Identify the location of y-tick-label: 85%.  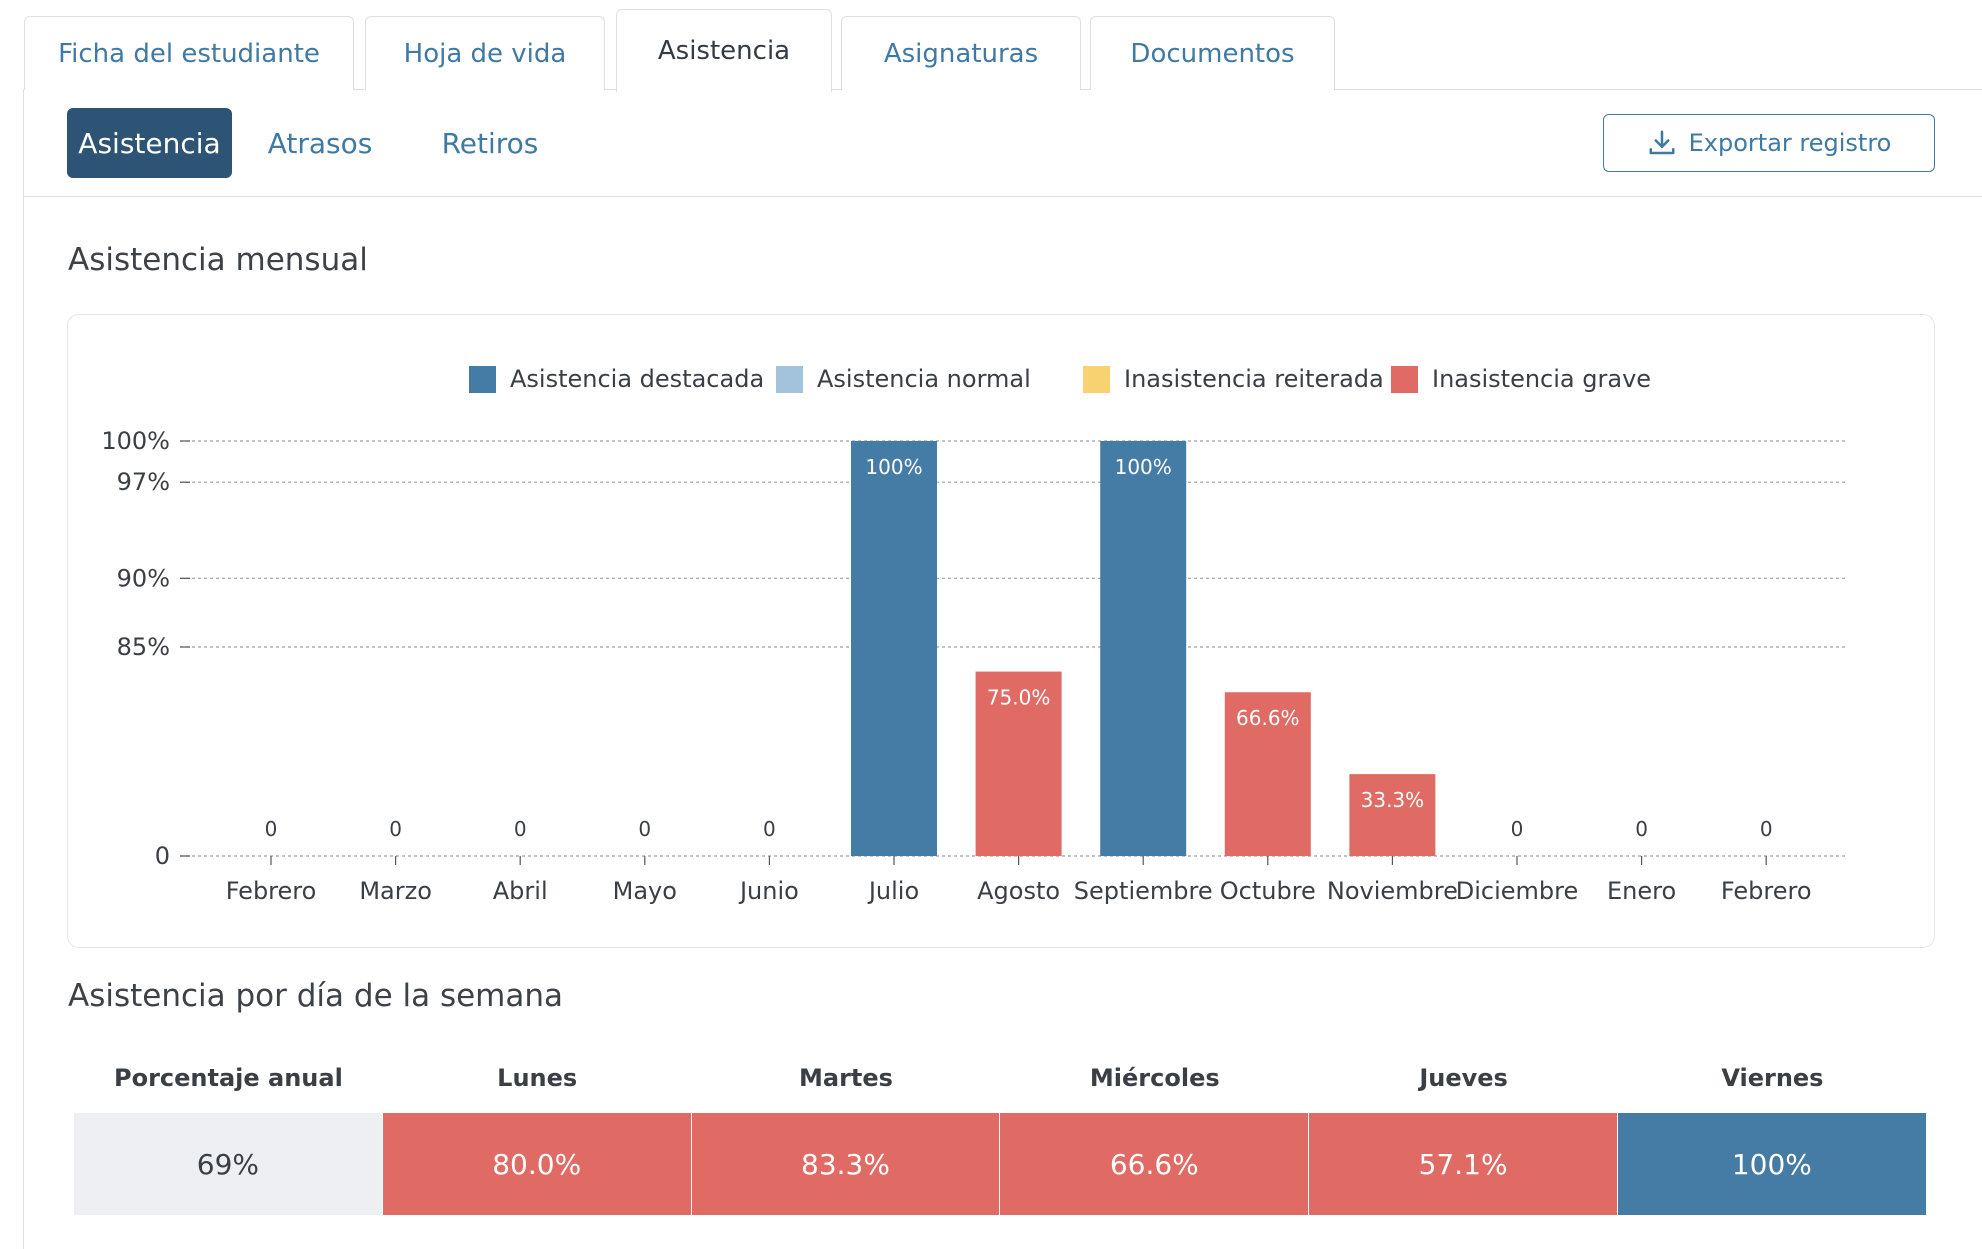
(143, 647).